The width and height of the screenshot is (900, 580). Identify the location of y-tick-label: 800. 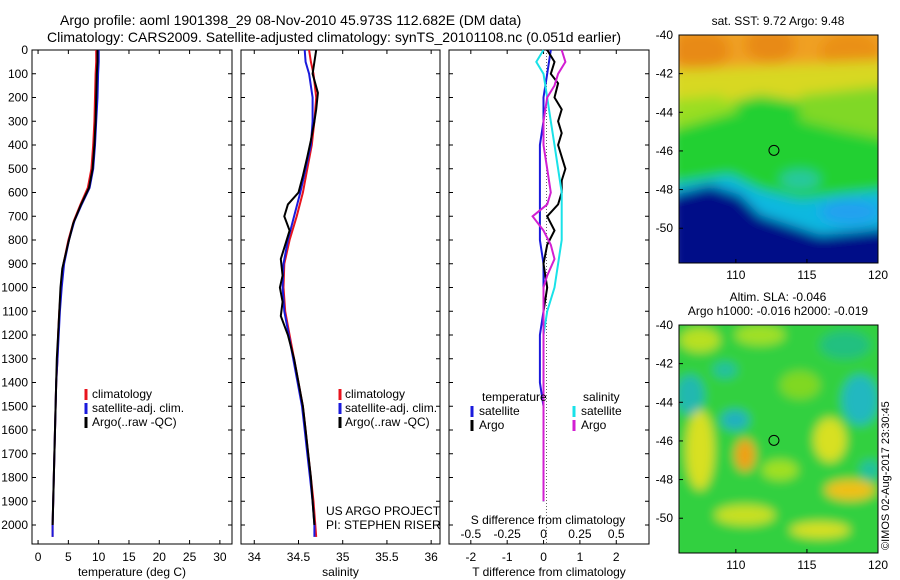
(18, 240).